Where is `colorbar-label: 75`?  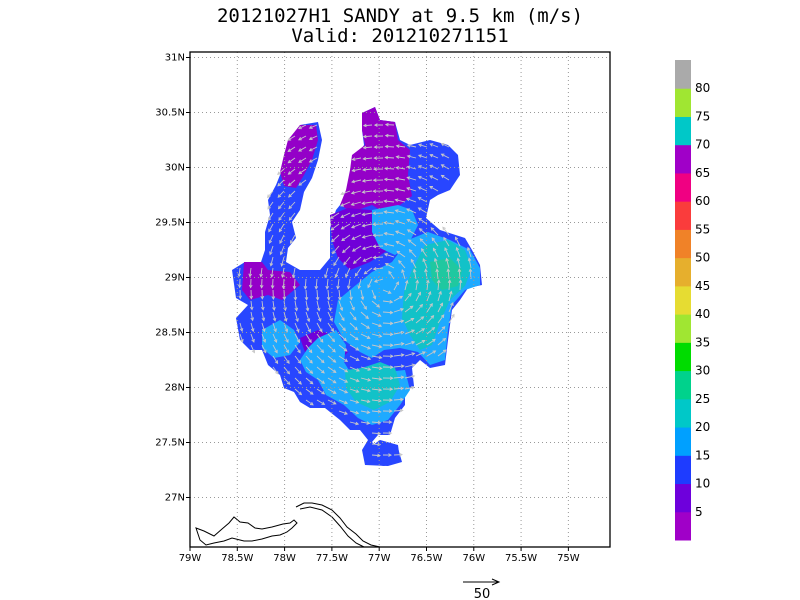
colorbar-label: 75 is located at coordinates (702, 116).